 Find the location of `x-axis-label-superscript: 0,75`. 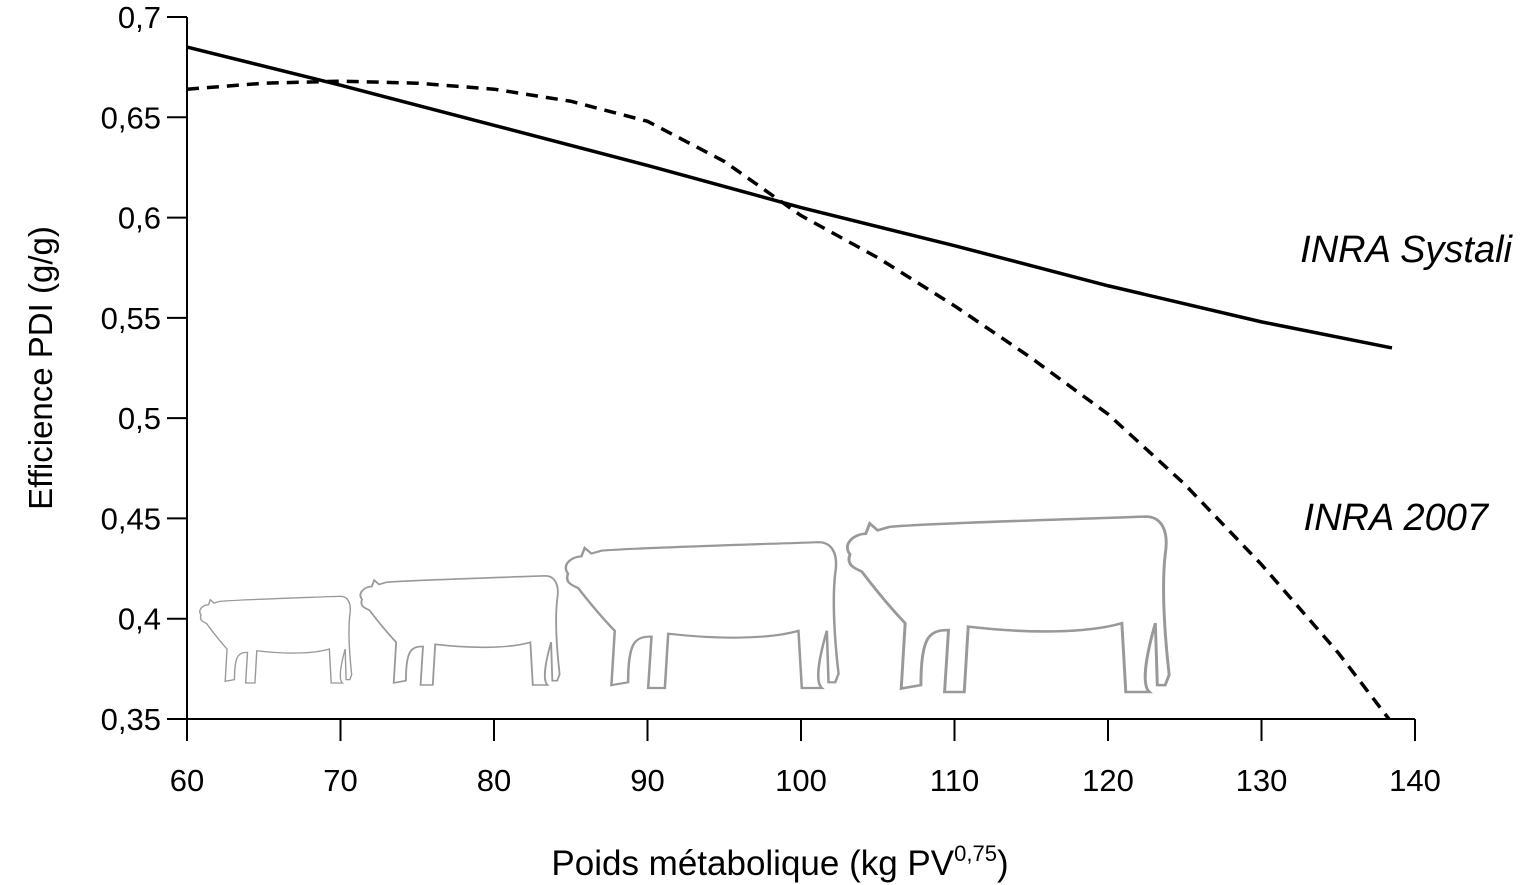

x-axis-label-superscript: 0,75 is located at coordinates (975, 853).